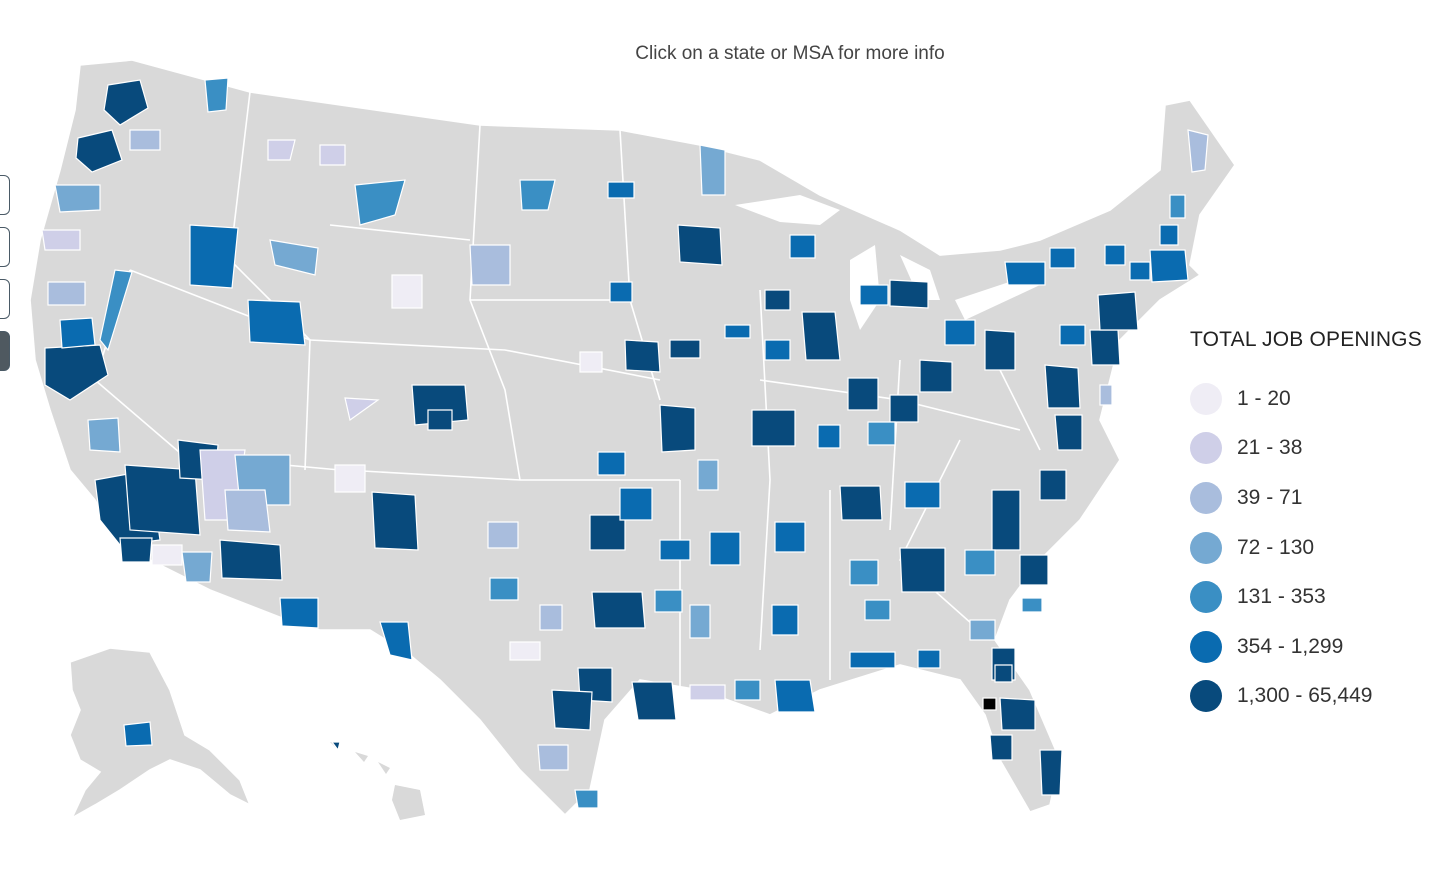 The width and height of the screenshot is (1456, 888). What do you see at coordinates (685, 349) in the screenshot?
I see `msa-des-moines` at bounding box center [685, 349].